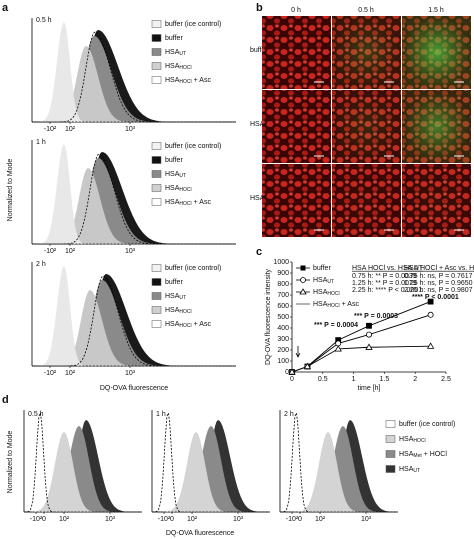 The height and width of the screenshot is (539, 474). I want to click on y-tick-label: 700, so click(283, 295).